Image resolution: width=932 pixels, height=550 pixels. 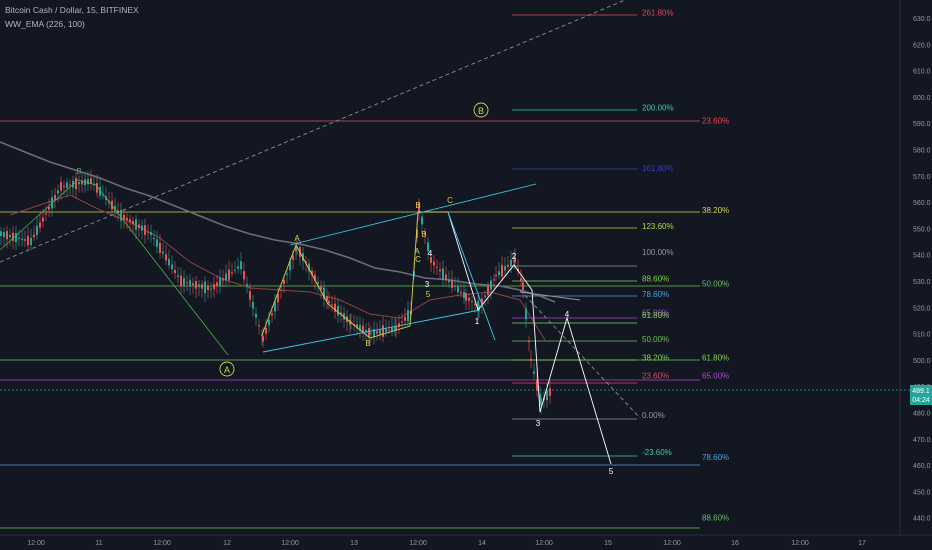 What do you see at coordinates (227, 369) in the screenshot?
I see `circled-wave-A: A` at bounding box center [227, 369].